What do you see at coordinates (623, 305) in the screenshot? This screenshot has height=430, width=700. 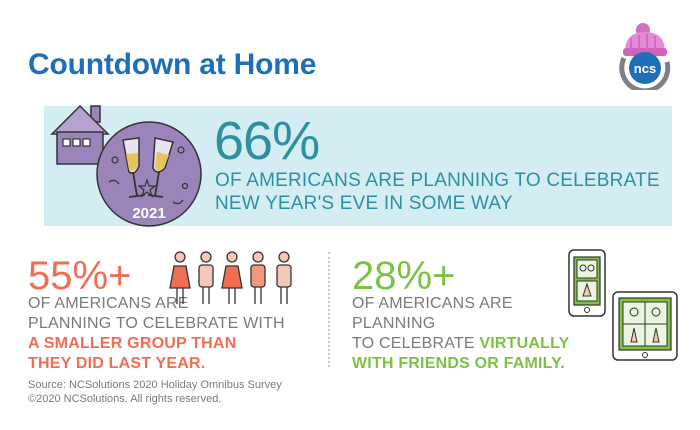 I see `video-call-devices-icon` at bounding box center [623, 305].